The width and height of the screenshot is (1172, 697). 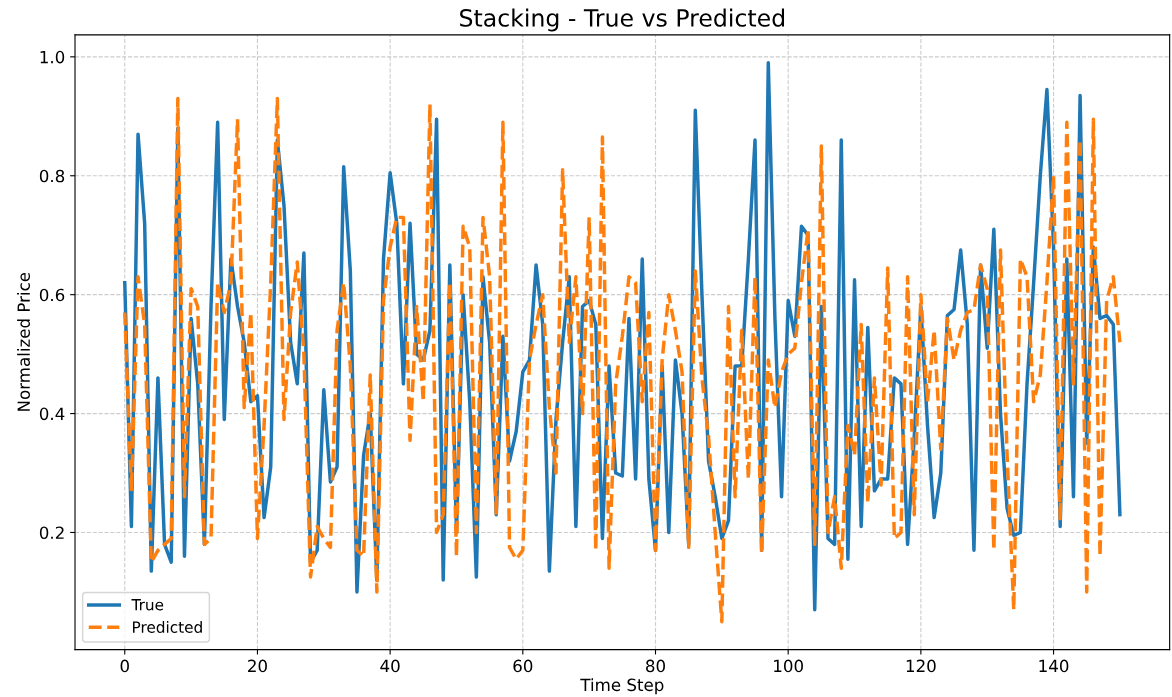 What do you see at coordinates (167, 627) in the screenshot?
I see `legend-label: Predicted` at bounding box center [167, 627].